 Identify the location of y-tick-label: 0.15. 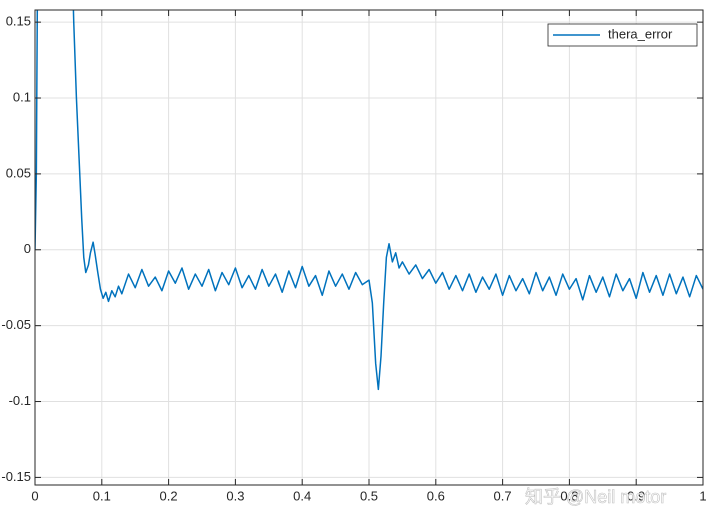
(18, 21).